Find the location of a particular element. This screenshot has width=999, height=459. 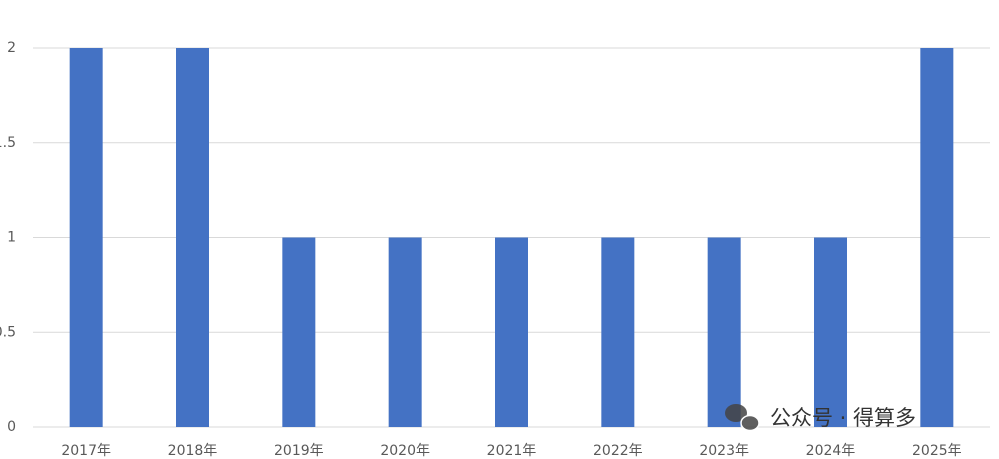

x-tick-label: 2019年 is located at coordinates (299, 451).